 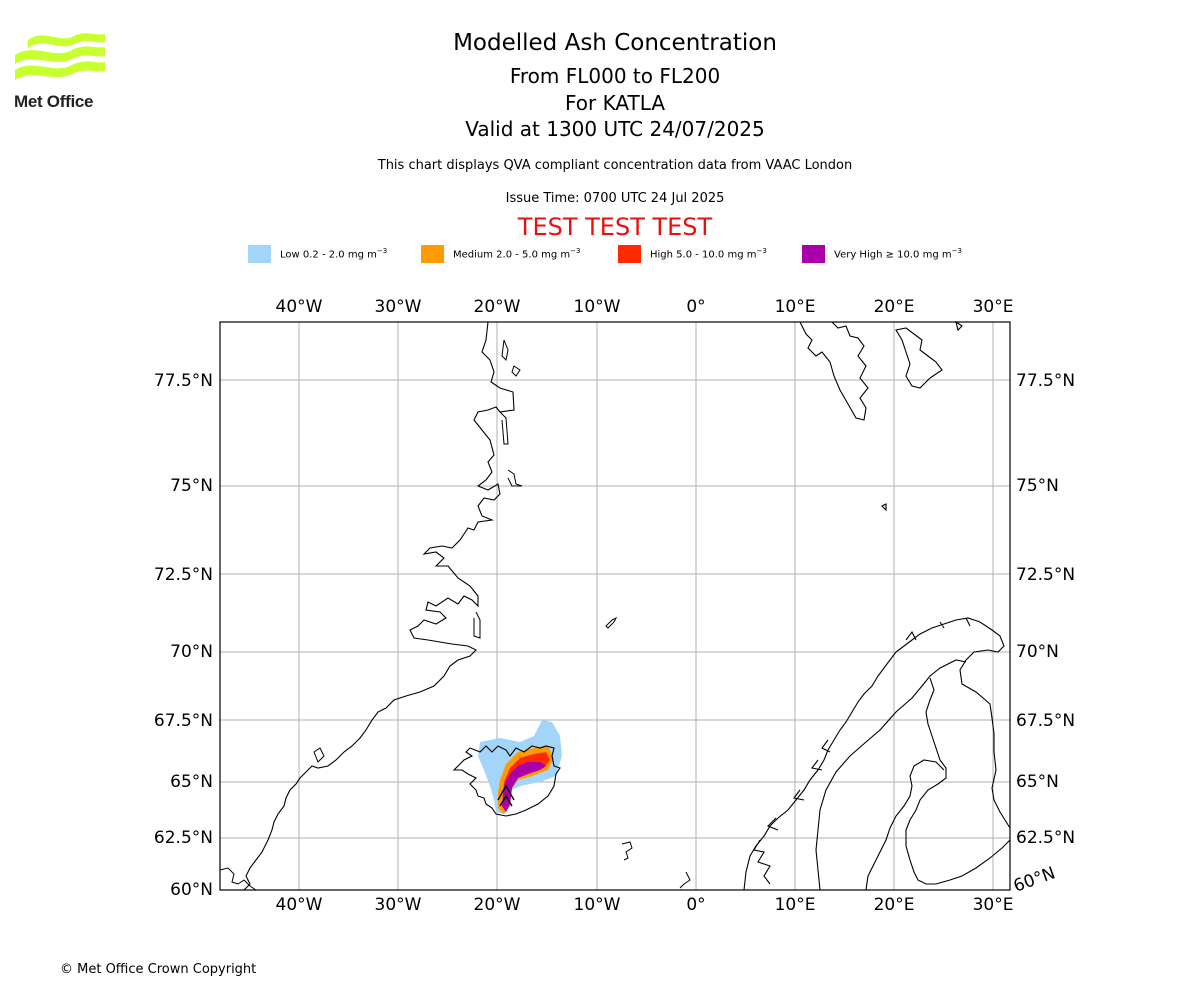 What do you see at coordinates (615, 129) in the screenshot?
I see `valid-time: Valid at 1300 UTC 24/07/2025` at bounding box center [615, 129].